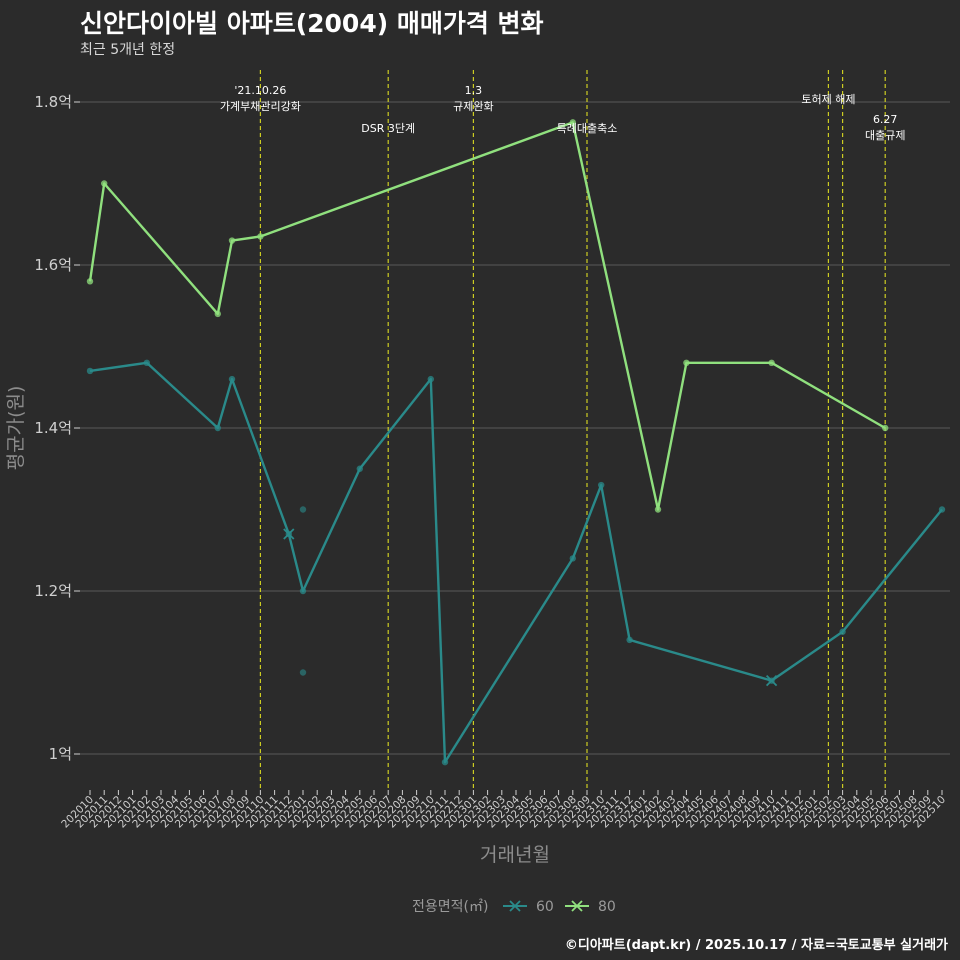  What do you see at coordinates (515, 855) in the screenshot?
I see `x-axis-title: 거래년월` at bounding box center [515, 855].